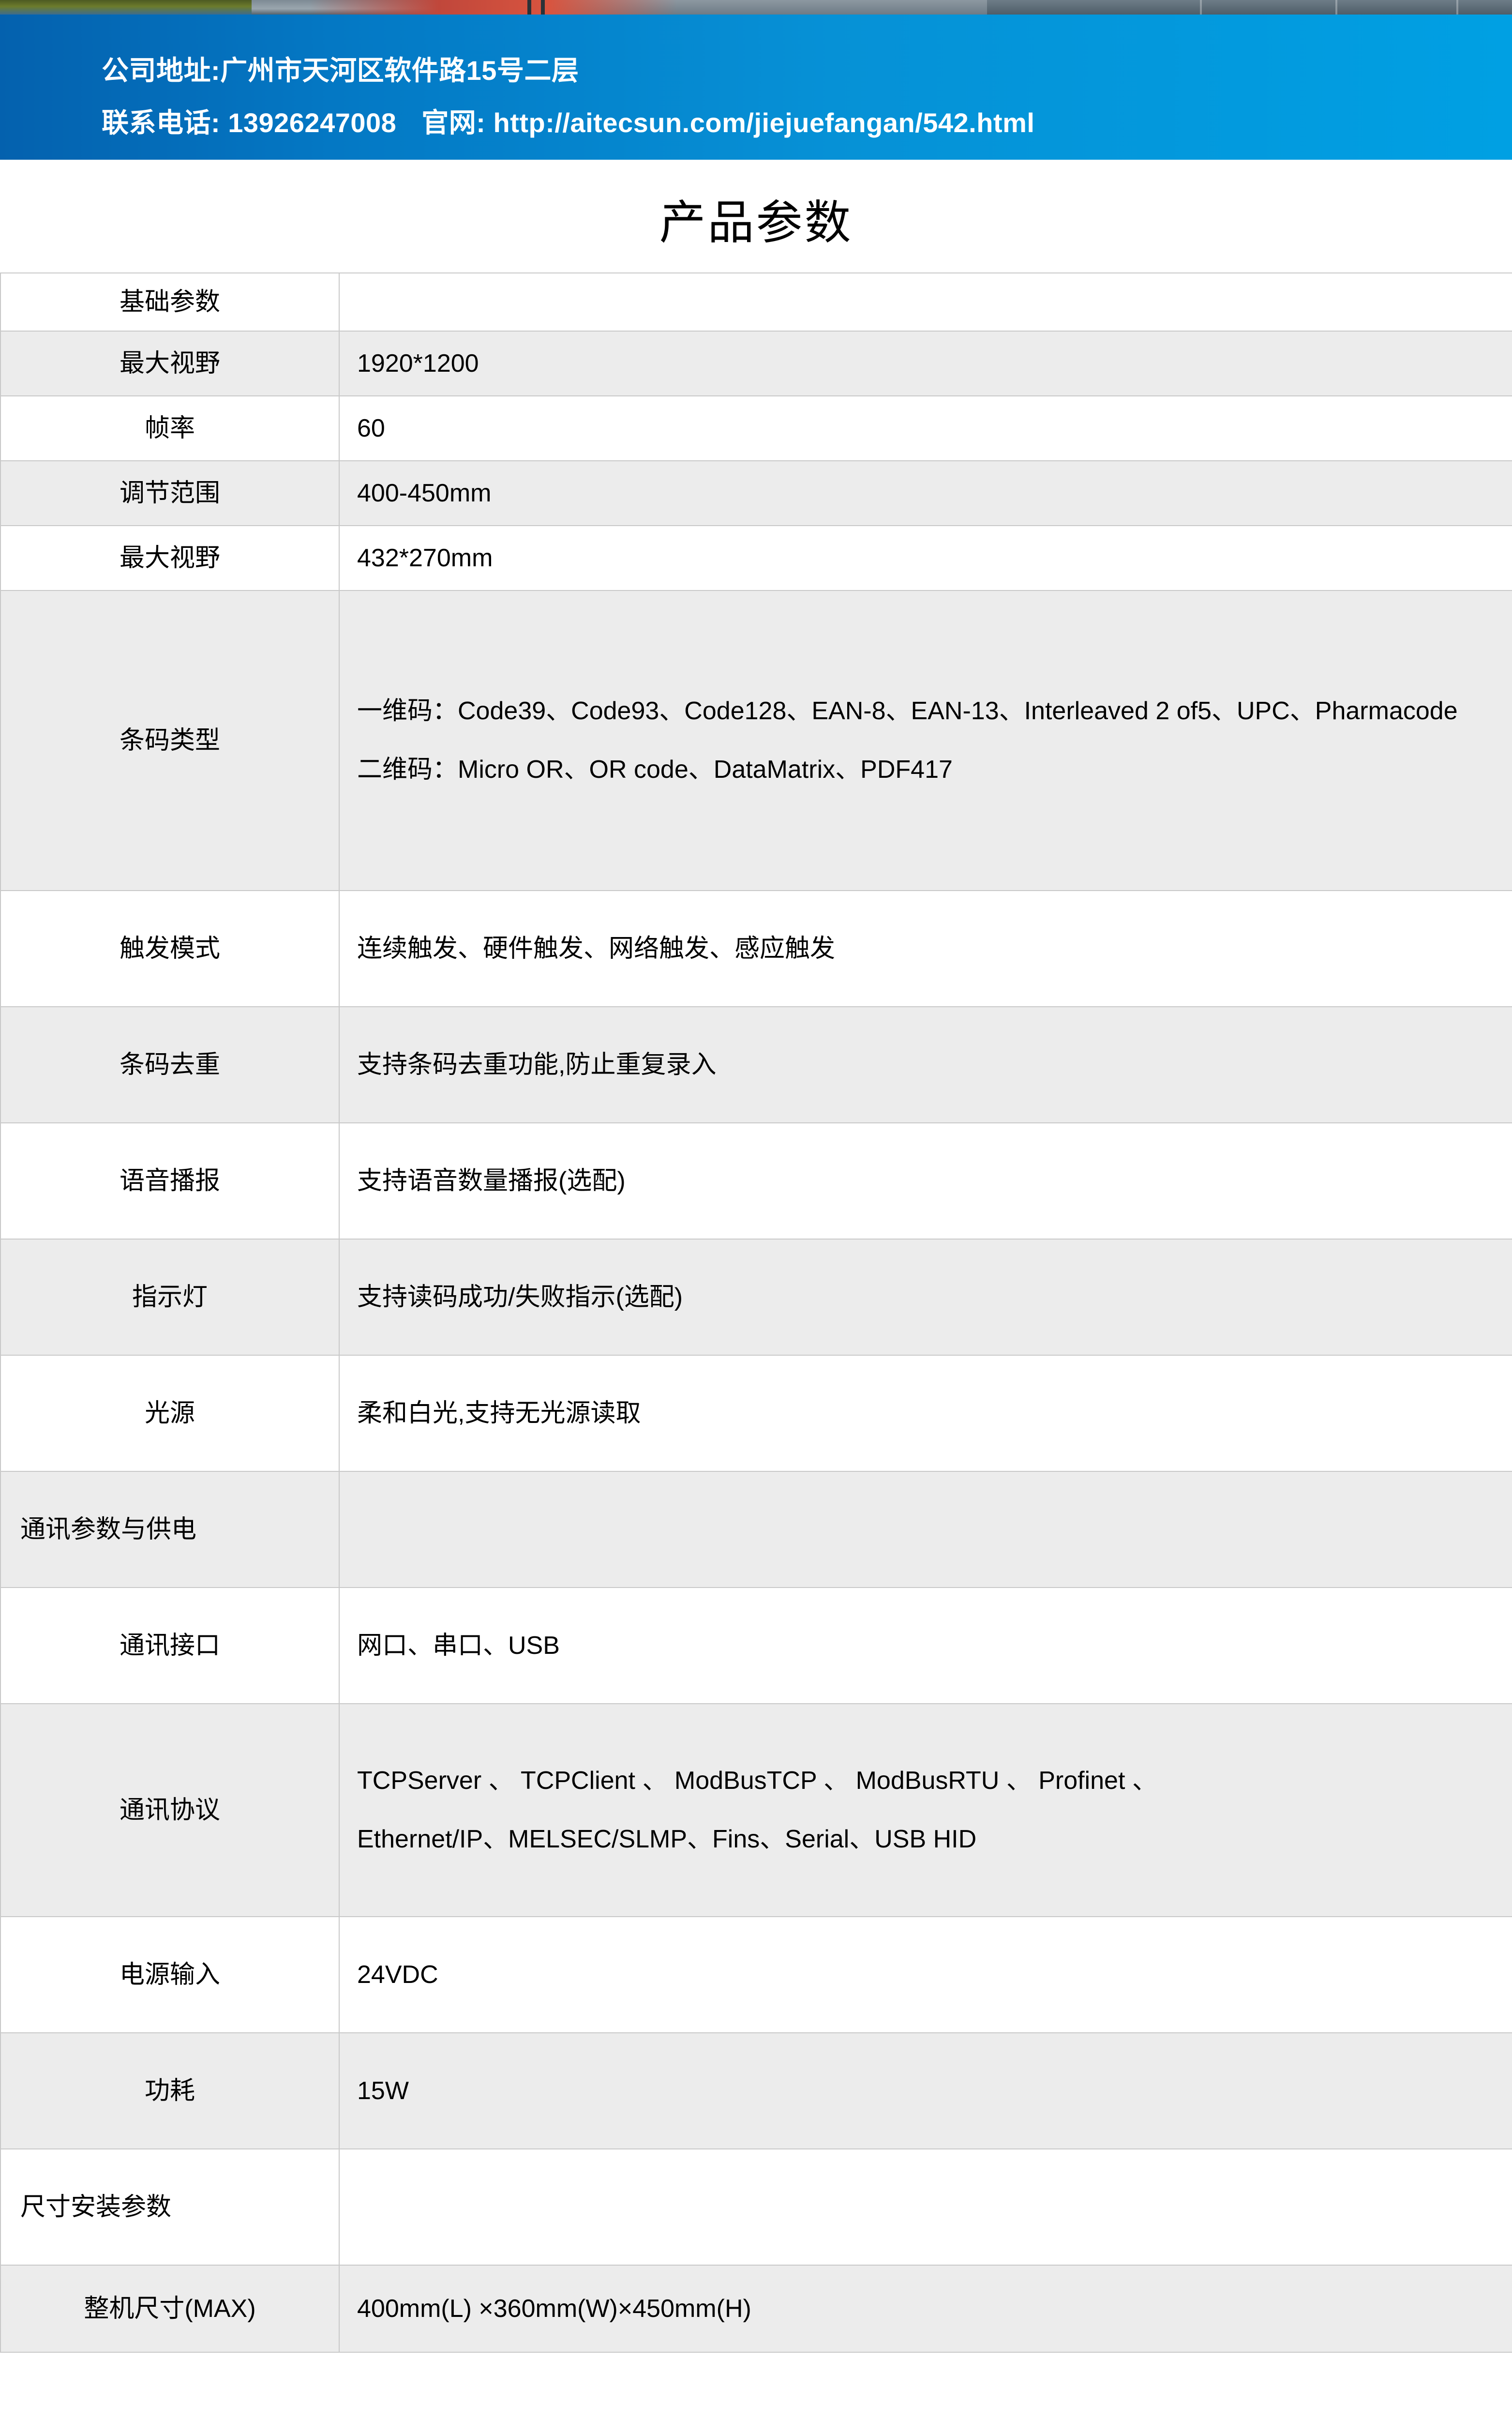 Image resolution: width=1512 pixels, height=2420 pixels. What do you see at coordinates (170, 1645) in the screenshot?
I see `spec-label-cell: 通讯接口` at bounding box center [170, 1645].